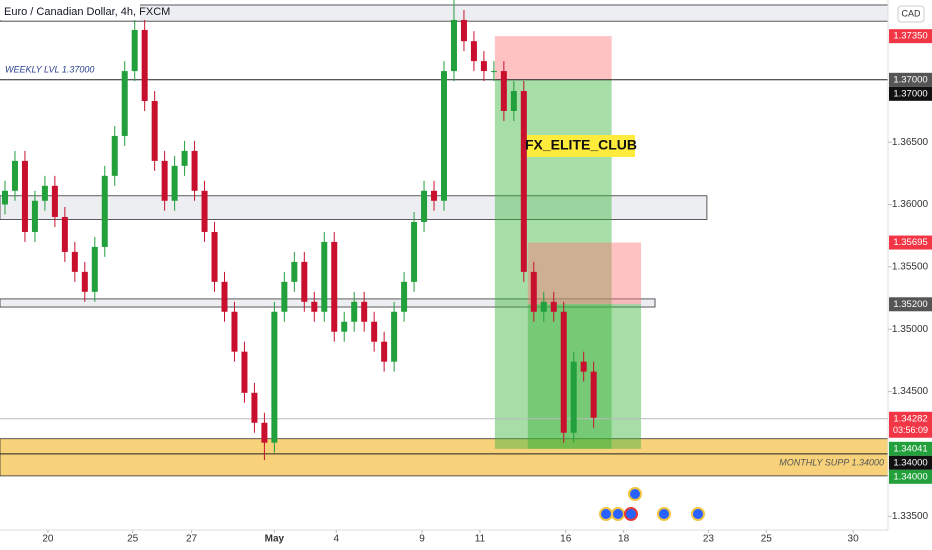 Image resolution: width=932 pixels, height=550 pixels. Describe the element at coordinates (910, 516) in the screenshot. I see `y-tick-label: 1.33500` at that location.